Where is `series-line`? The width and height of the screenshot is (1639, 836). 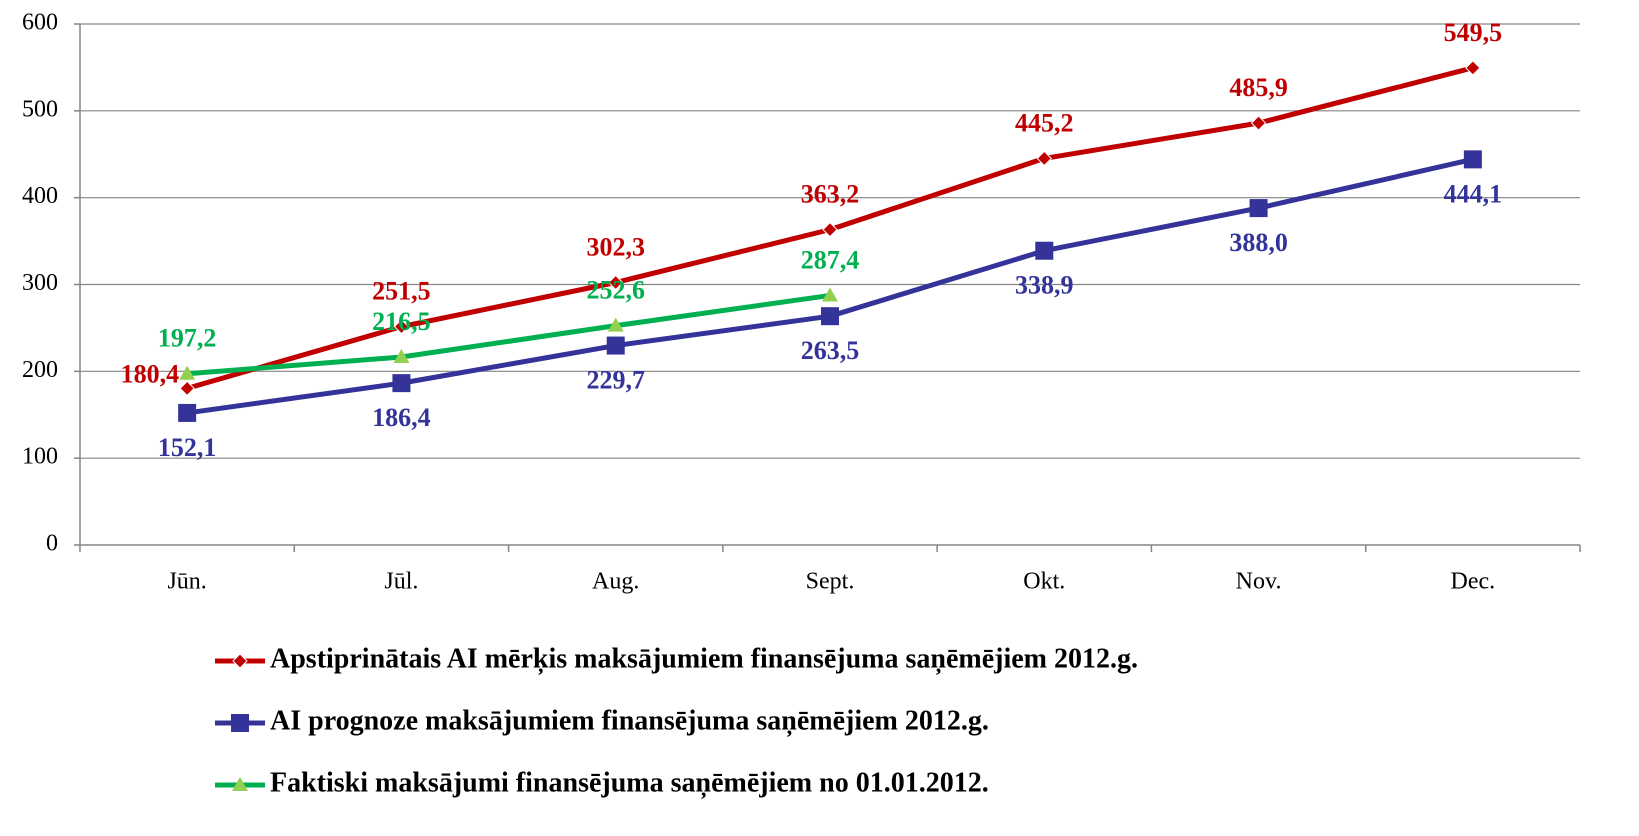
series-line is located at coordinates (508, 334).